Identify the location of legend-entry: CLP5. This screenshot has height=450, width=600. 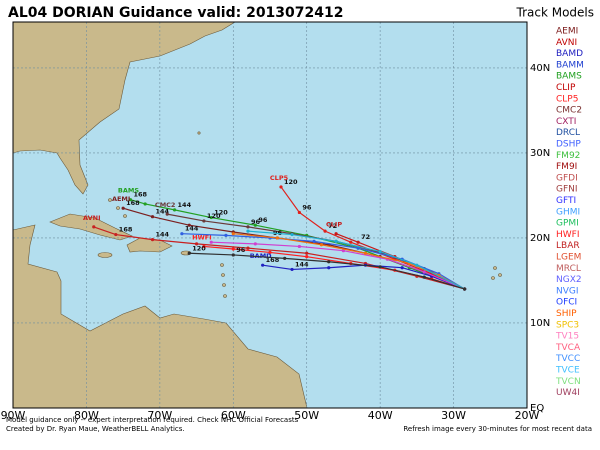
(567, 99).